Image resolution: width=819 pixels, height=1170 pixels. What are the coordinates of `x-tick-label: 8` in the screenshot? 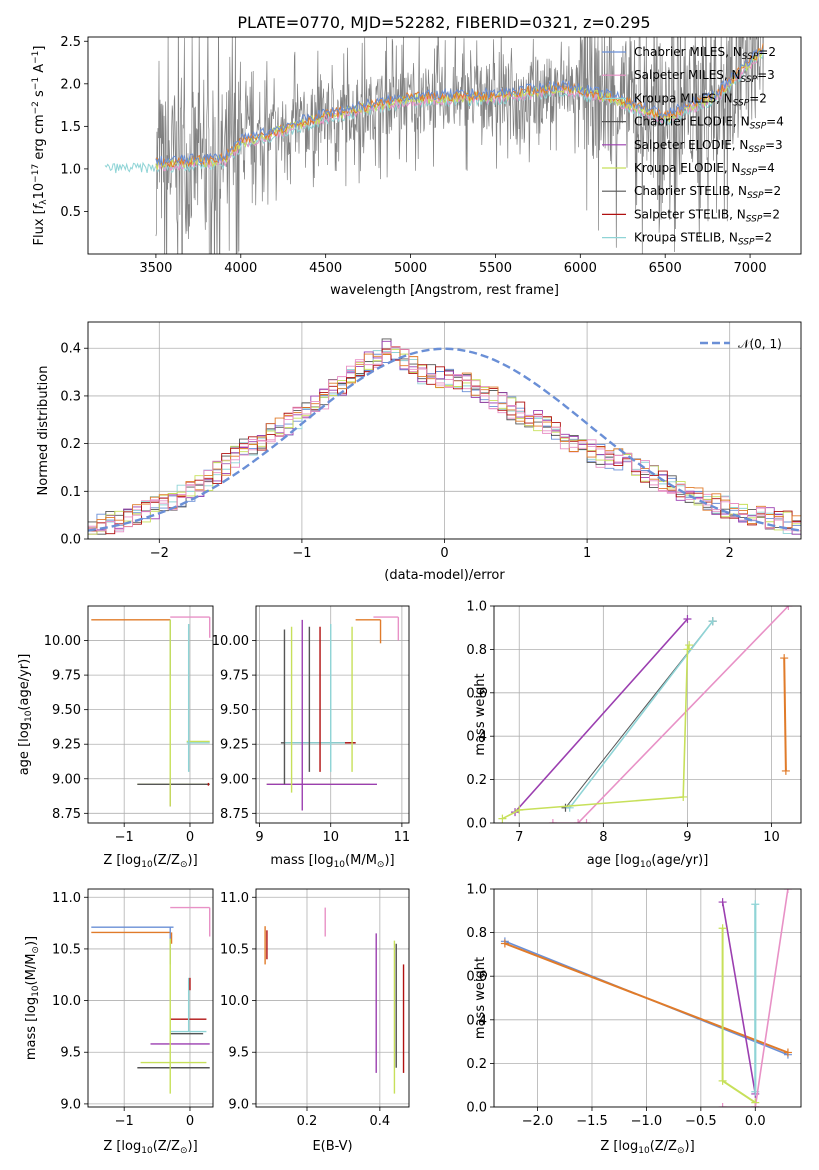 It's located at (603, 837).